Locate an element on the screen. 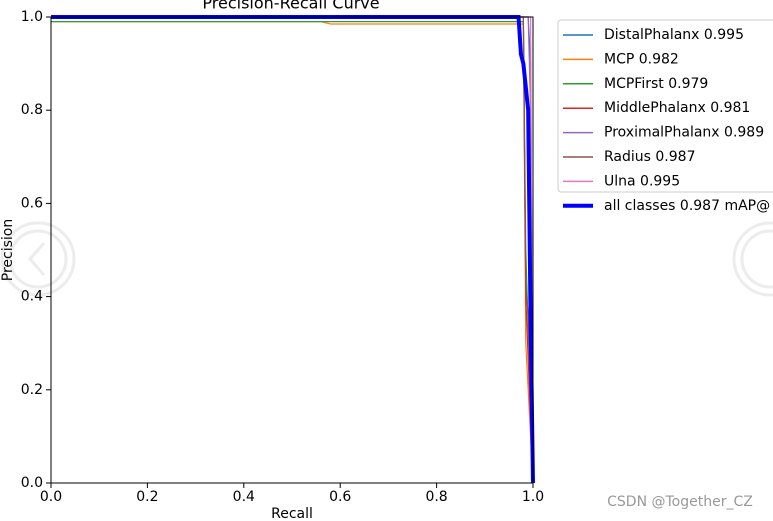 The height and width of the screenshot is (521, 773). y-axis-label: Precision is located at coordinates (8, 250).